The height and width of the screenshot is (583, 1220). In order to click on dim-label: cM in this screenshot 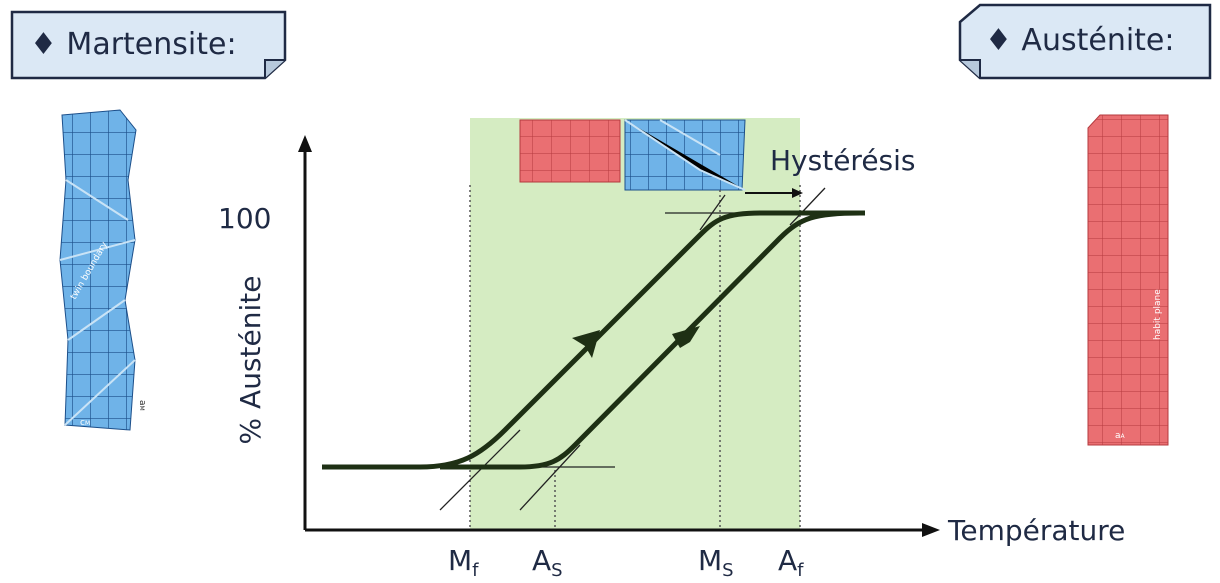, I will do `click(85, 423)`.